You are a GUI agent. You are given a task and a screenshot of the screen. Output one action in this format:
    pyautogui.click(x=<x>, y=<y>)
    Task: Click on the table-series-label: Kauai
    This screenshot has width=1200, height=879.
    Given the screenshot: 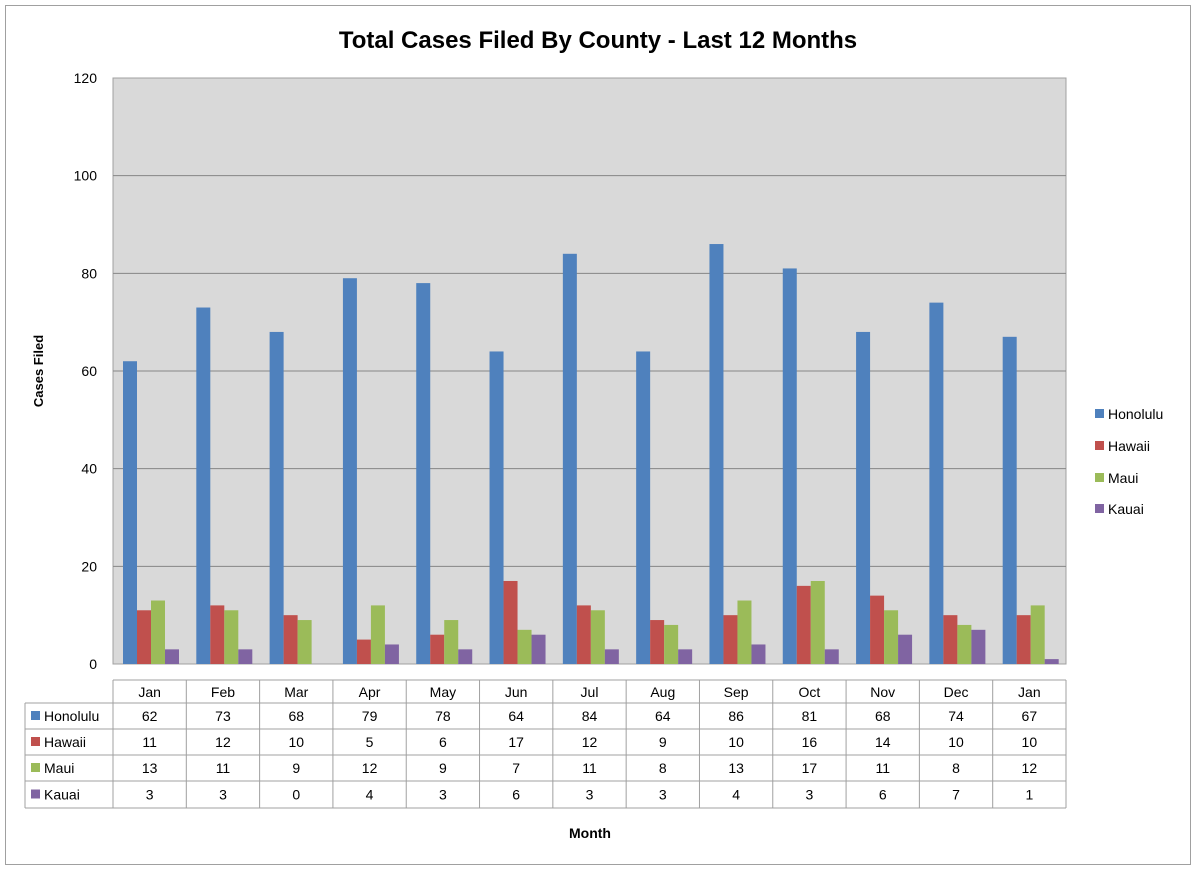 What is the action you would take?
    pyautogui.click(x=62, y=795)
    